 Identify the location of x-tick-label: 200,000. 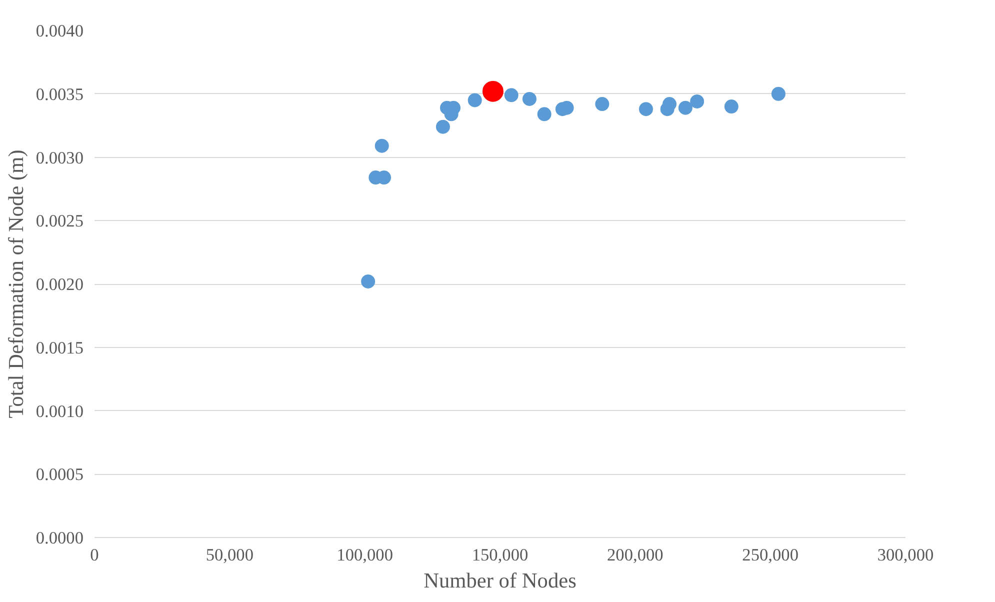
(635, 555).